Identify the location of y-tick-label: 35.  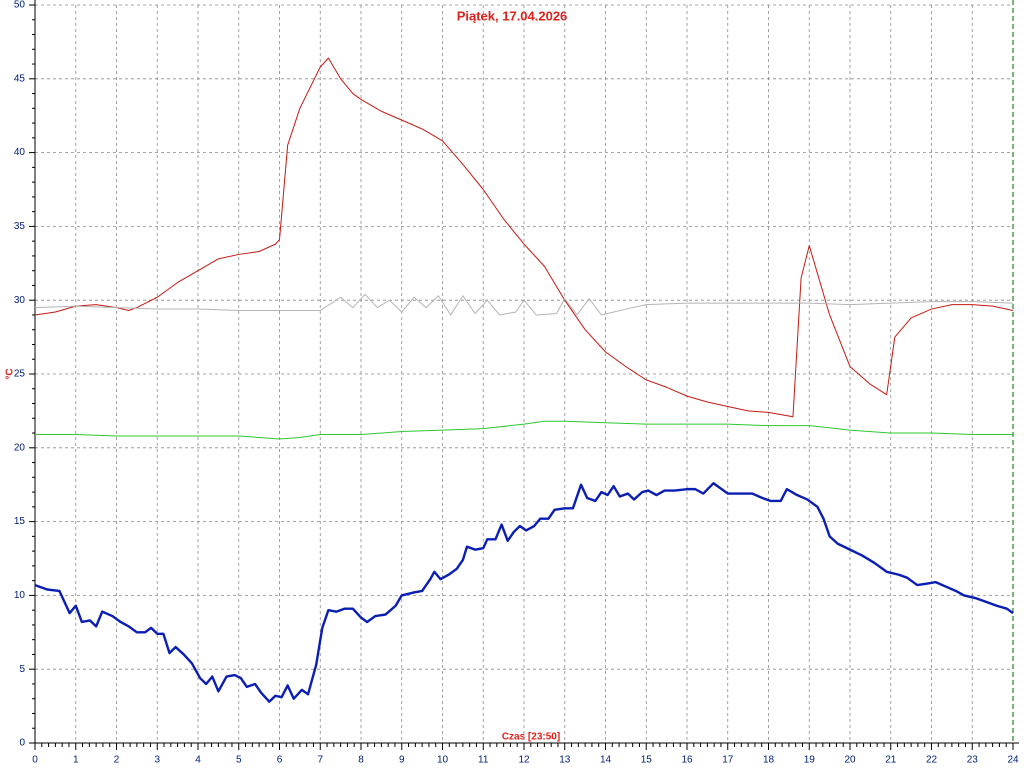
(20, 226).